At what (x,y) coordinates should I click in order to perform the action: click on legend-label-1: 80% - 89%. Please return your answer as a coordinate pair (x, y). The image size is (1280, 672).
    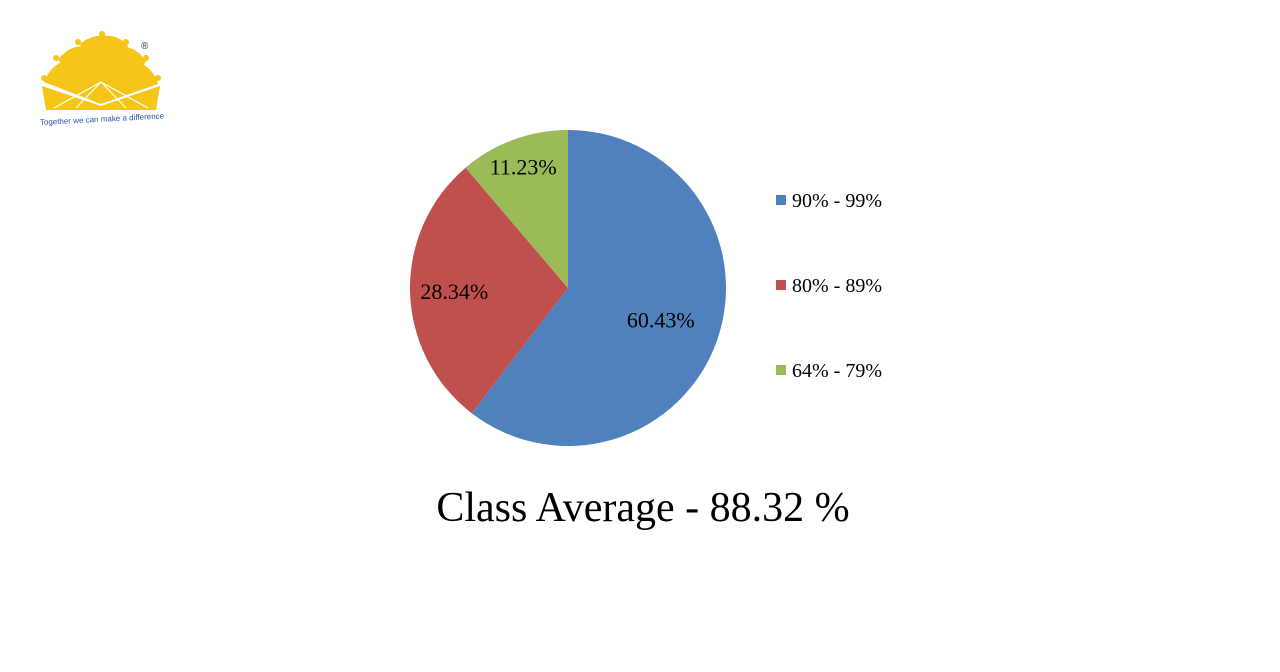
    Looking at the image, I should click on (837, 286).